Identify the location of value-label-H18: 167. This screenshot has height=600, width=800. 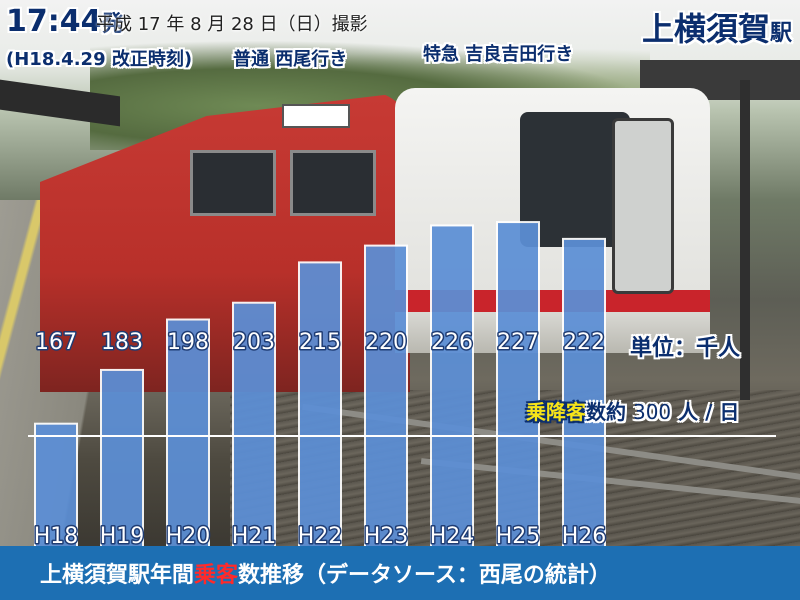
(56, 342).